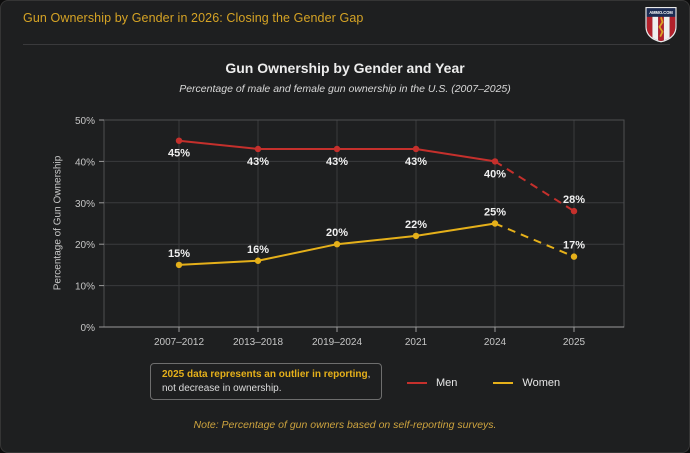 This screenshot has height=453, width=690. What do you see at coordinates (337, 233) in the screenshot?
I see `data-point-label: 20%` at bounding box center [337, 233].